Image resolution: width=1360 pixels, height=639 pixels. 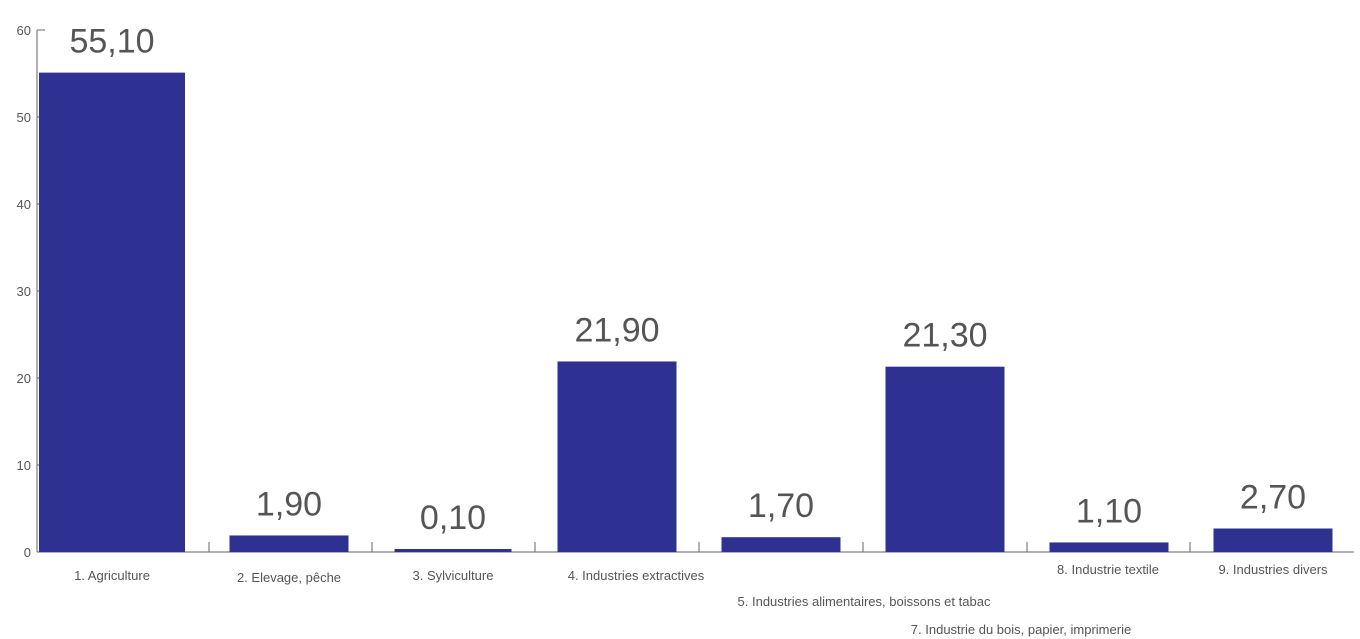 What do you see at coordinates (1109, 511) in the screenshot?
I see `bar-value-label: 1,10` at bounding box center [1109, 511].